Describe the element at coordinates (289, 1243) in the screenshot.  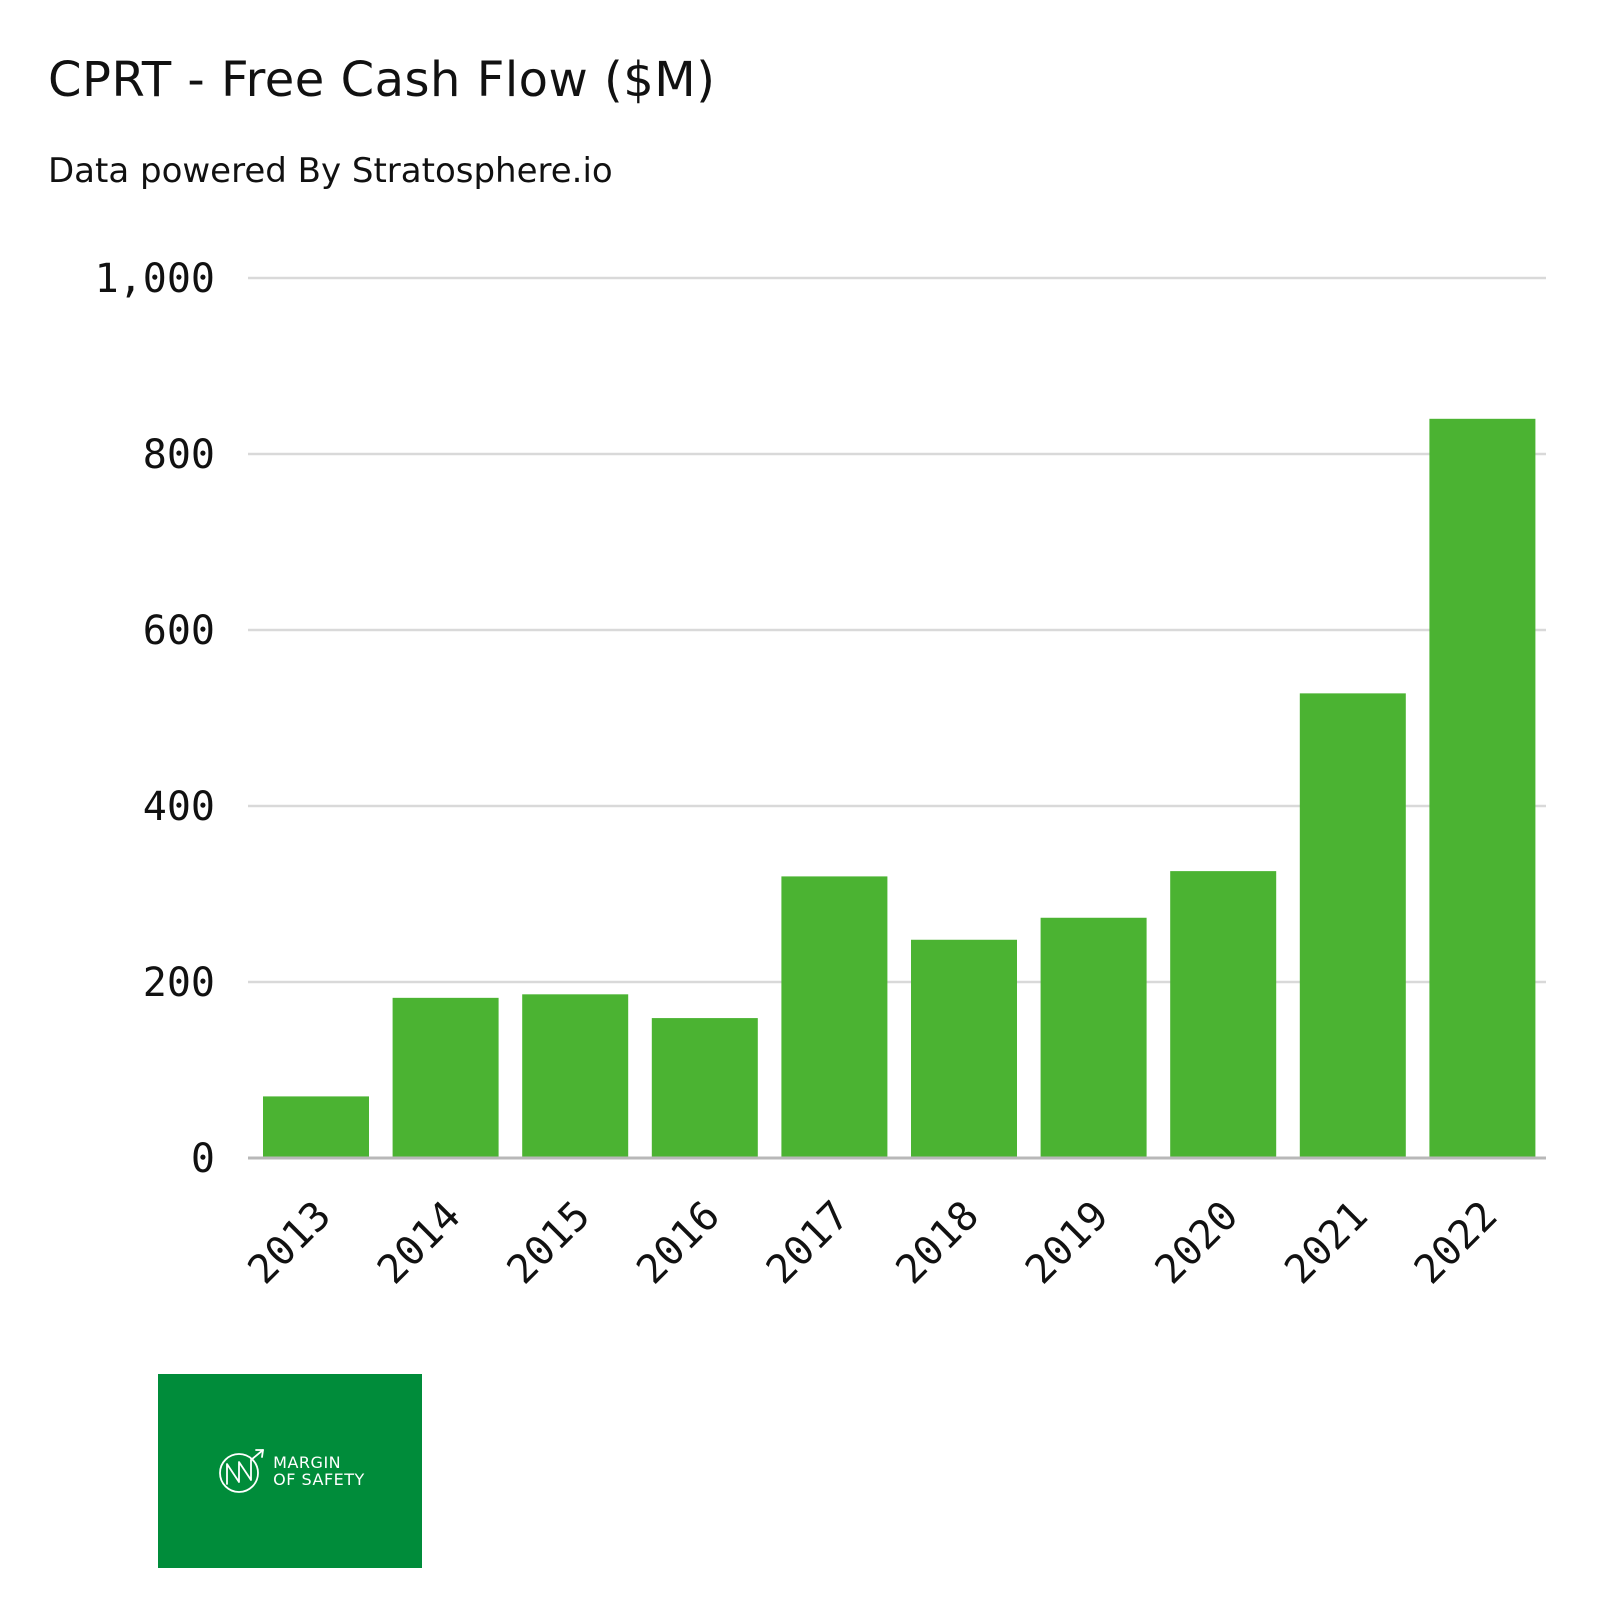
I see `x-tick-label: 2013` at that location.